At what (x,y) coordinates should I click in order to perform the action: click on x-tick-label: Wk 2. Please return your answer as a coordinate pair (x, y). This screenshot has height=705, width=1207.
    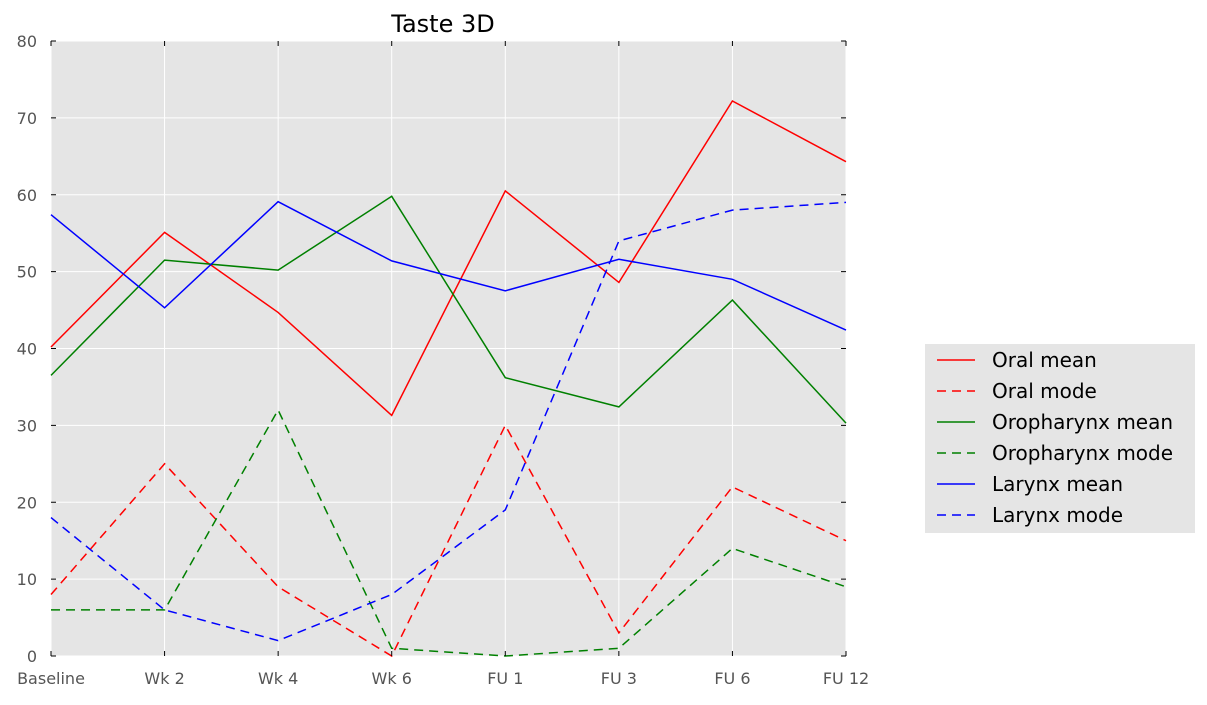
    Looking at the image, I should click on (164, 678).